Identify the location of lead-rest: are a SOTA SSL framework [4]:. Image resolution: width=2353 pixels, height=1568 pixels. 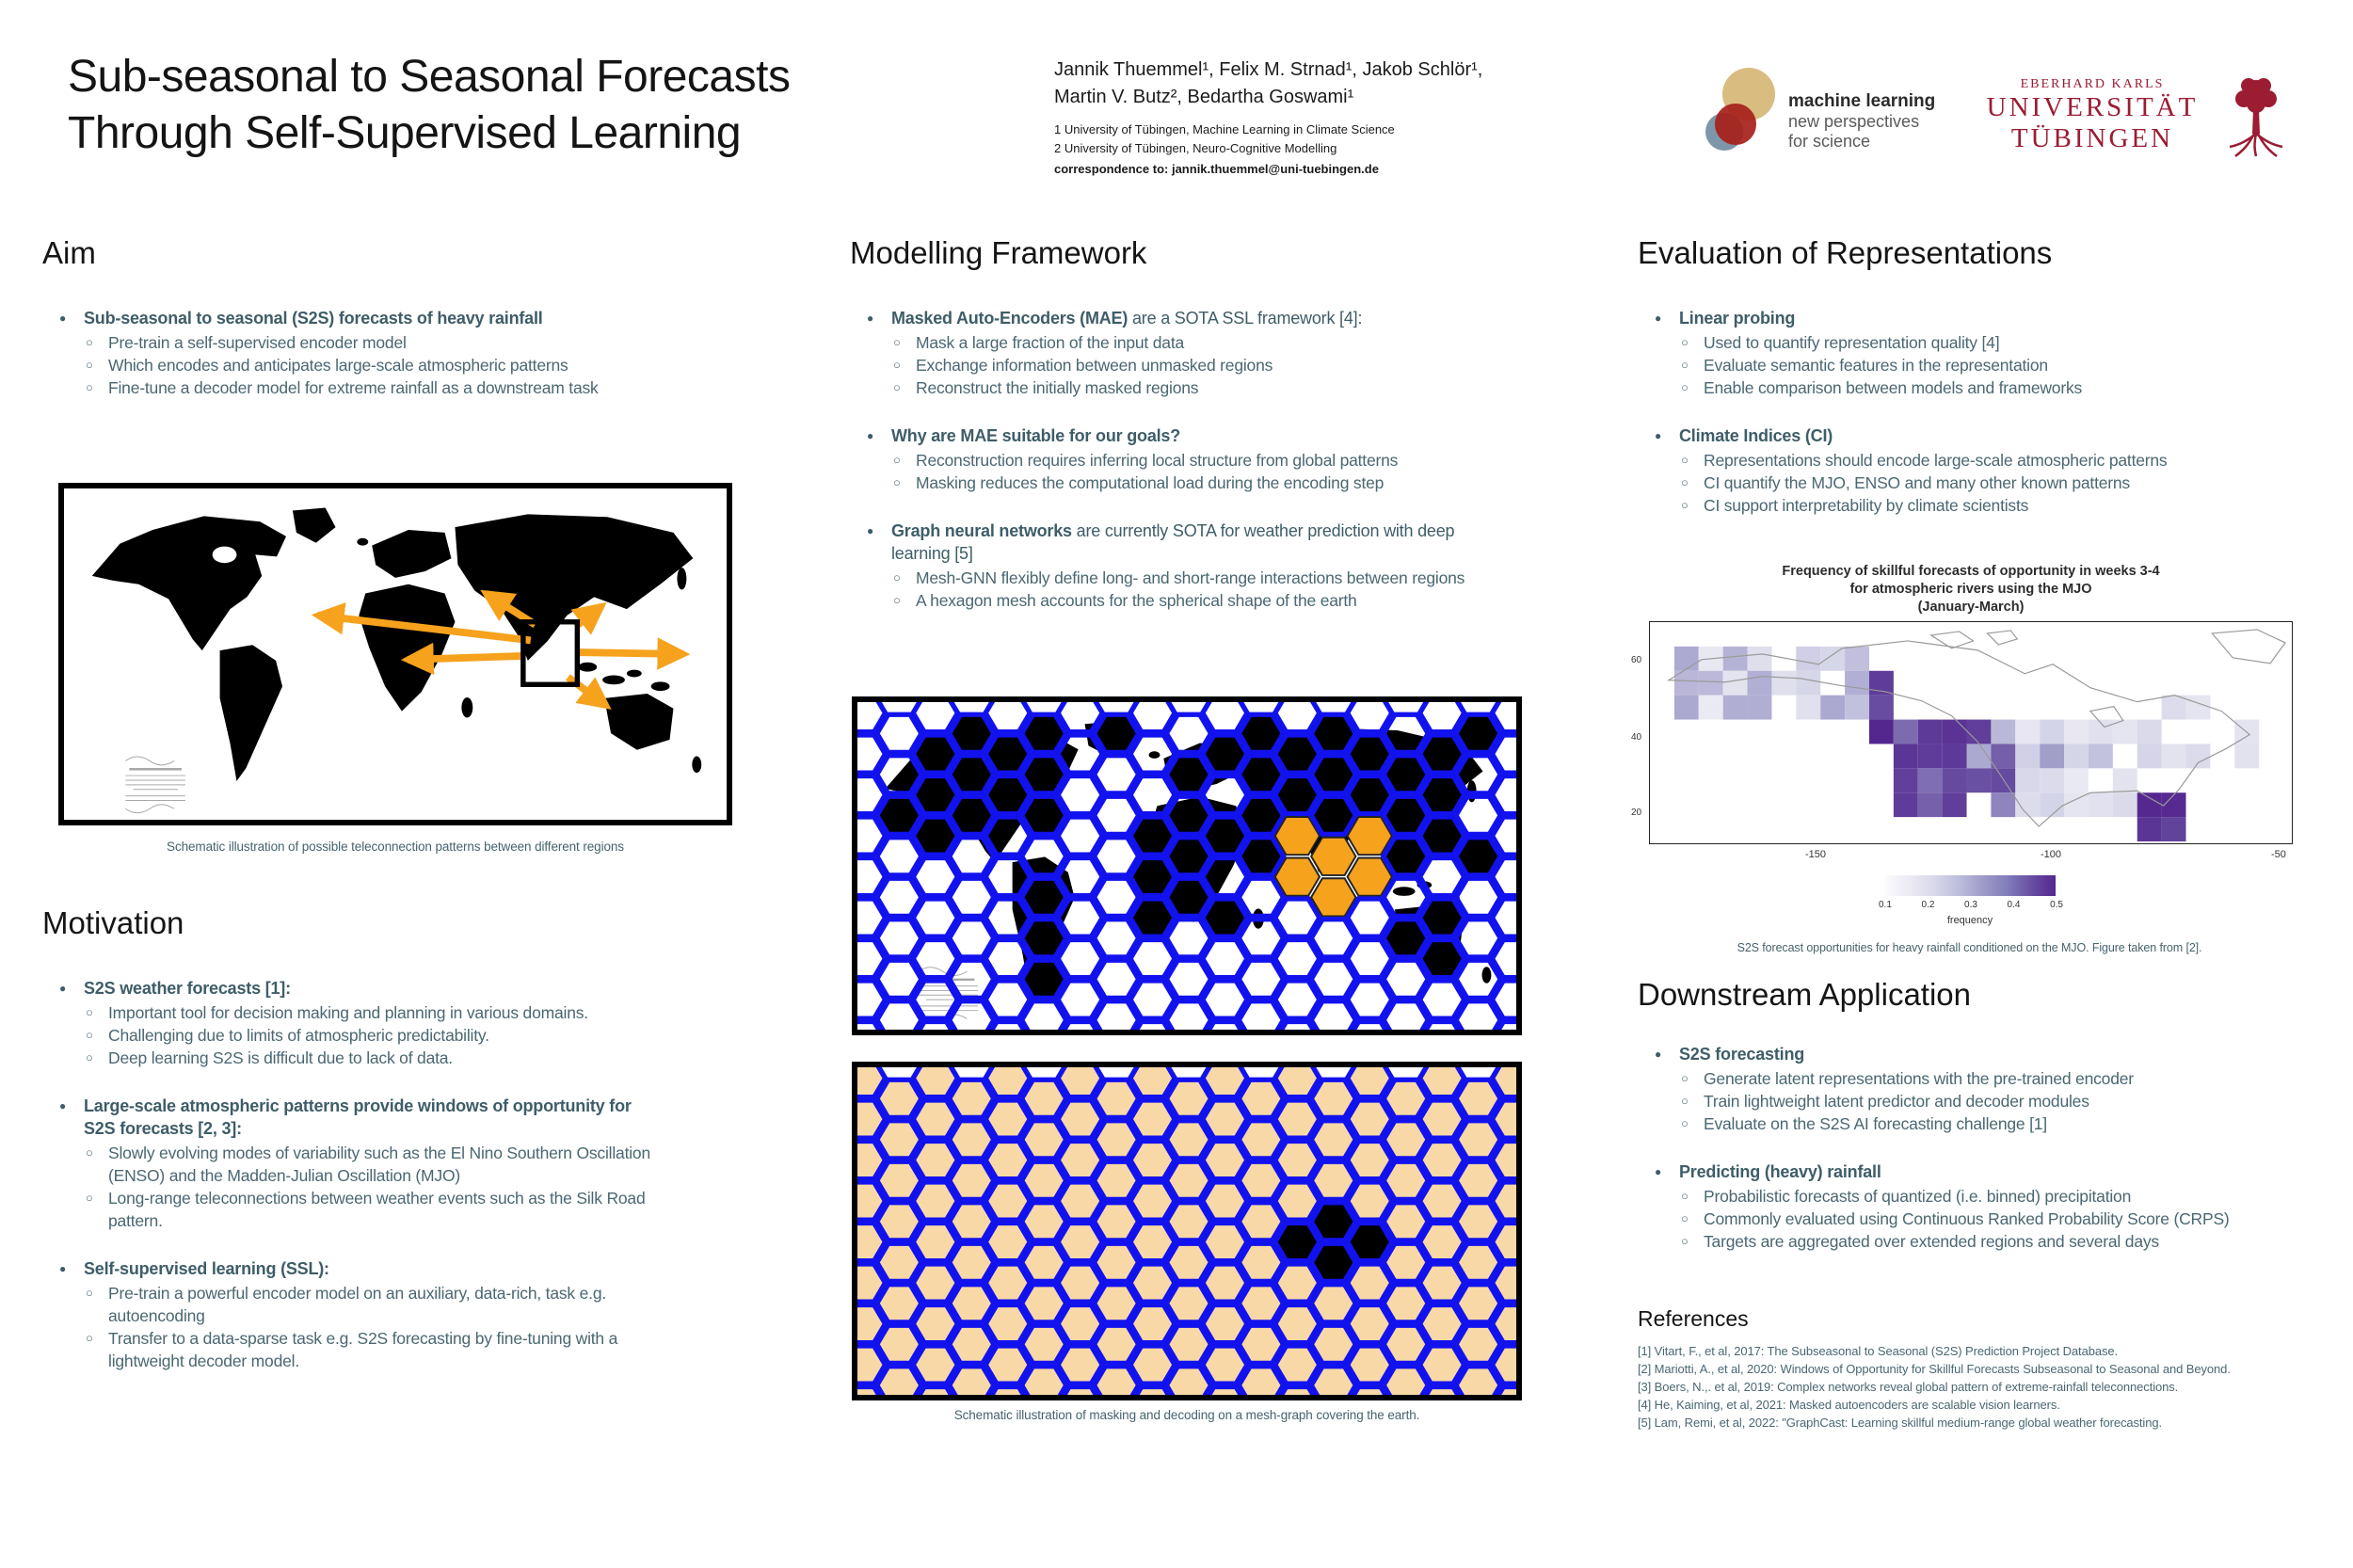
(1246, 318).